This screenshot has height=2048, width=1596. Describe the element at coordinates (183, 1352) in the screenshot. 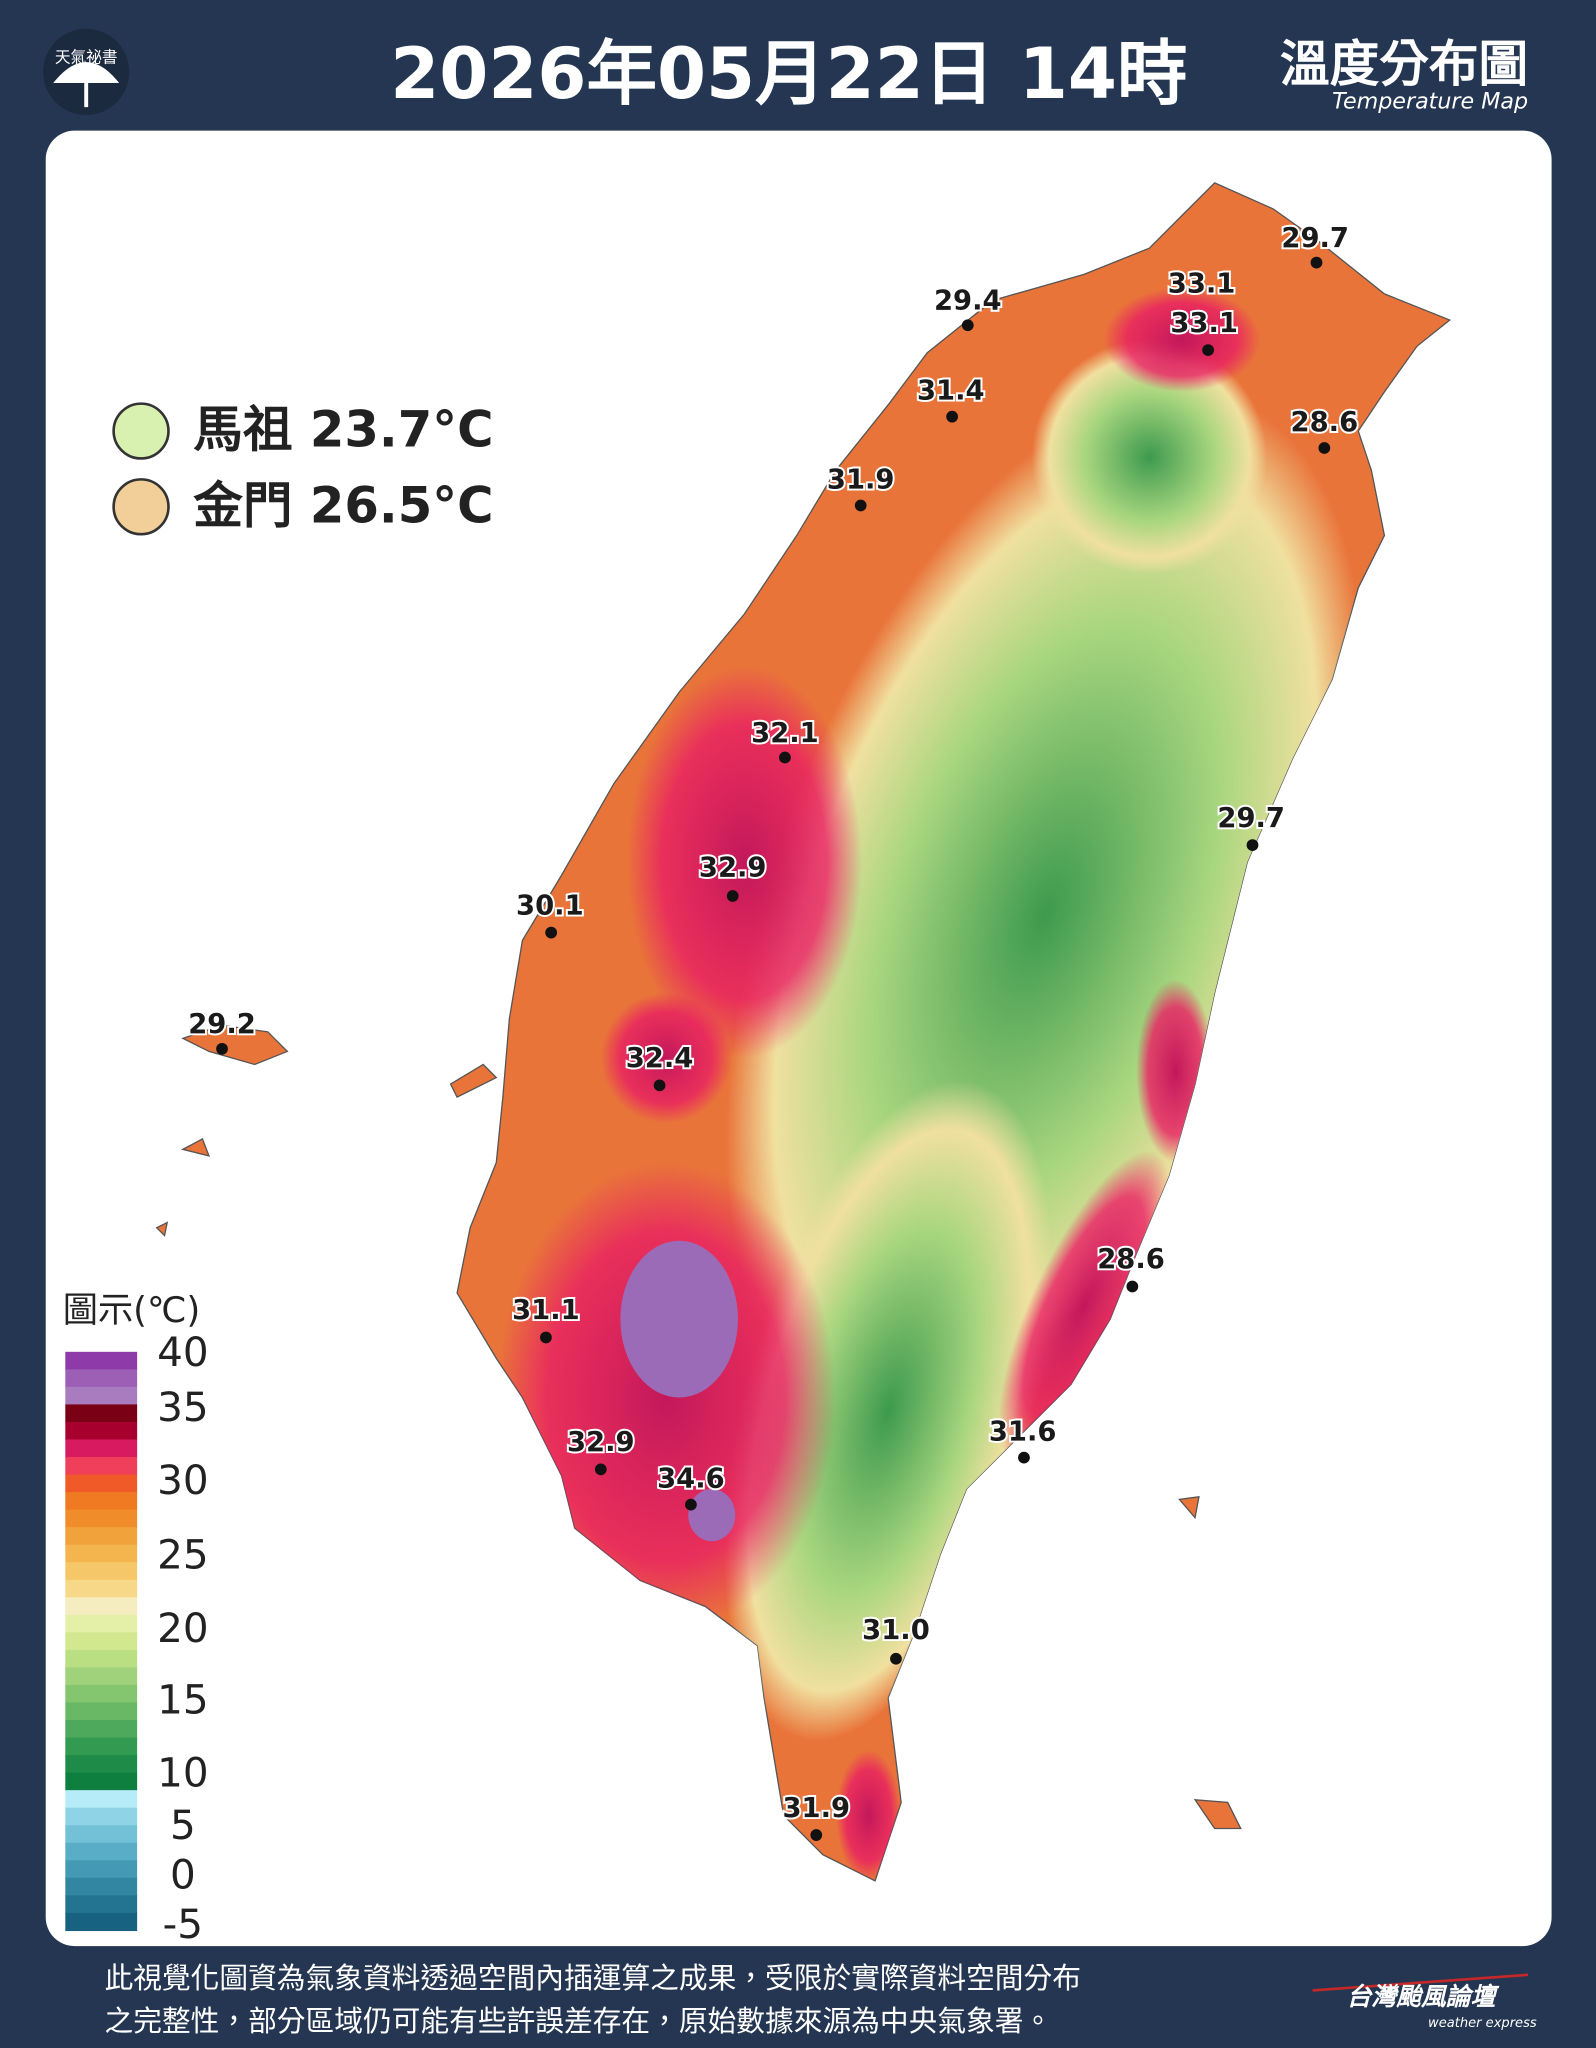

I see `legend-tick: 40` at that location.